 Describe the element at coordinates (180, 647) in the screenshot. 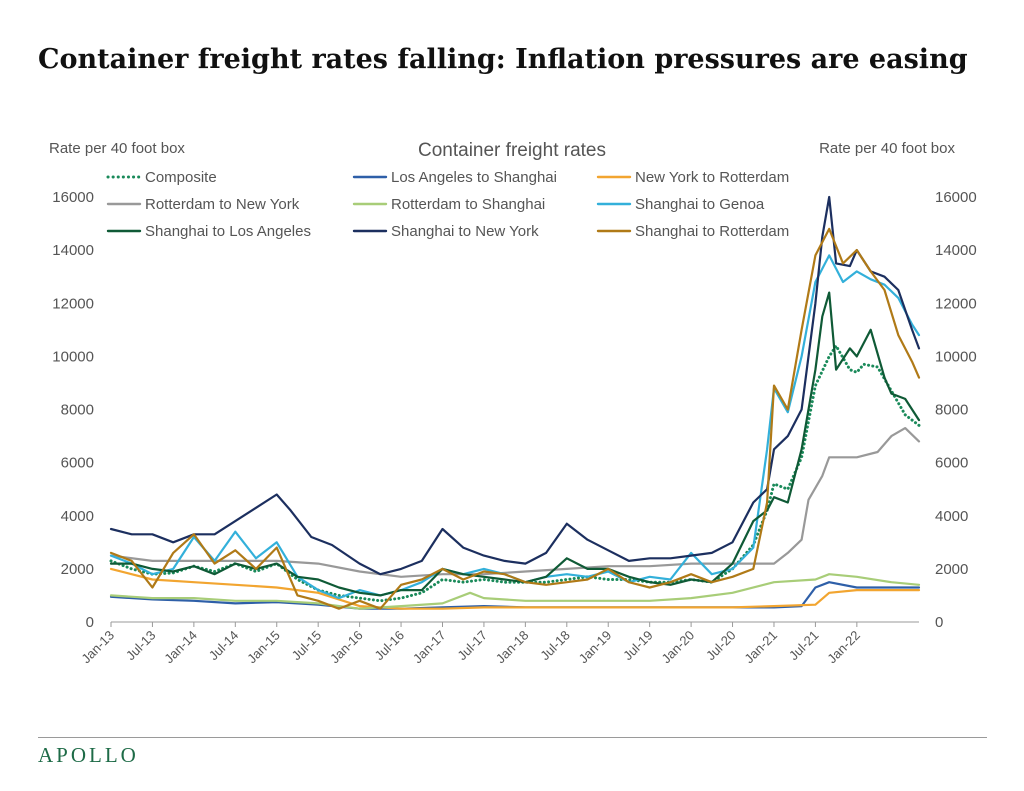

I see `x-tick-label: Jan-14` at that location.